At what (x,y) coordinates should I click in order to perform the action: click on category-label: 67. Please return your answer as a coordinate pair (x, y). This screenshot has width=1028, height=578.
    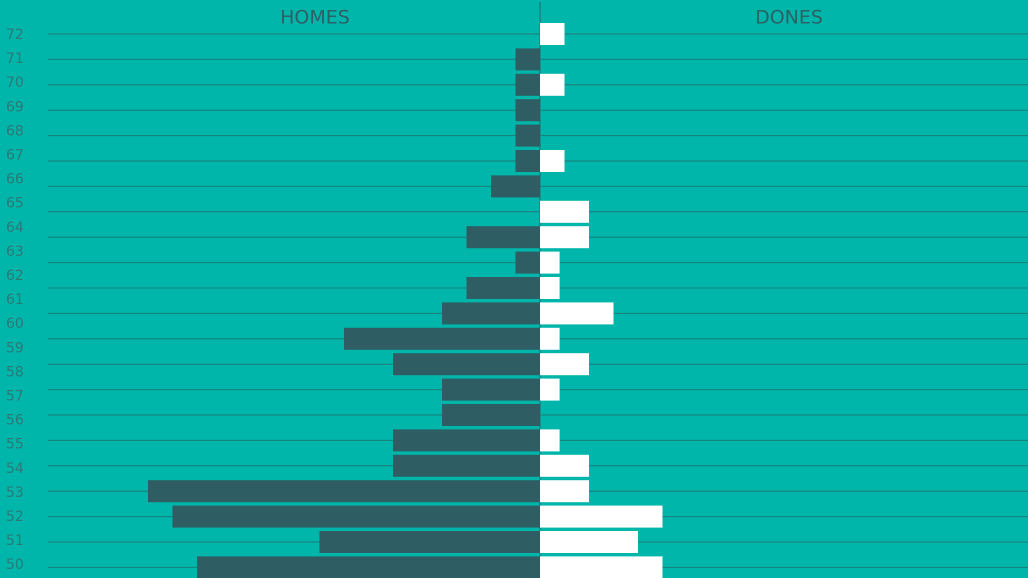
    Looking at the image, I should click on (15, 156).